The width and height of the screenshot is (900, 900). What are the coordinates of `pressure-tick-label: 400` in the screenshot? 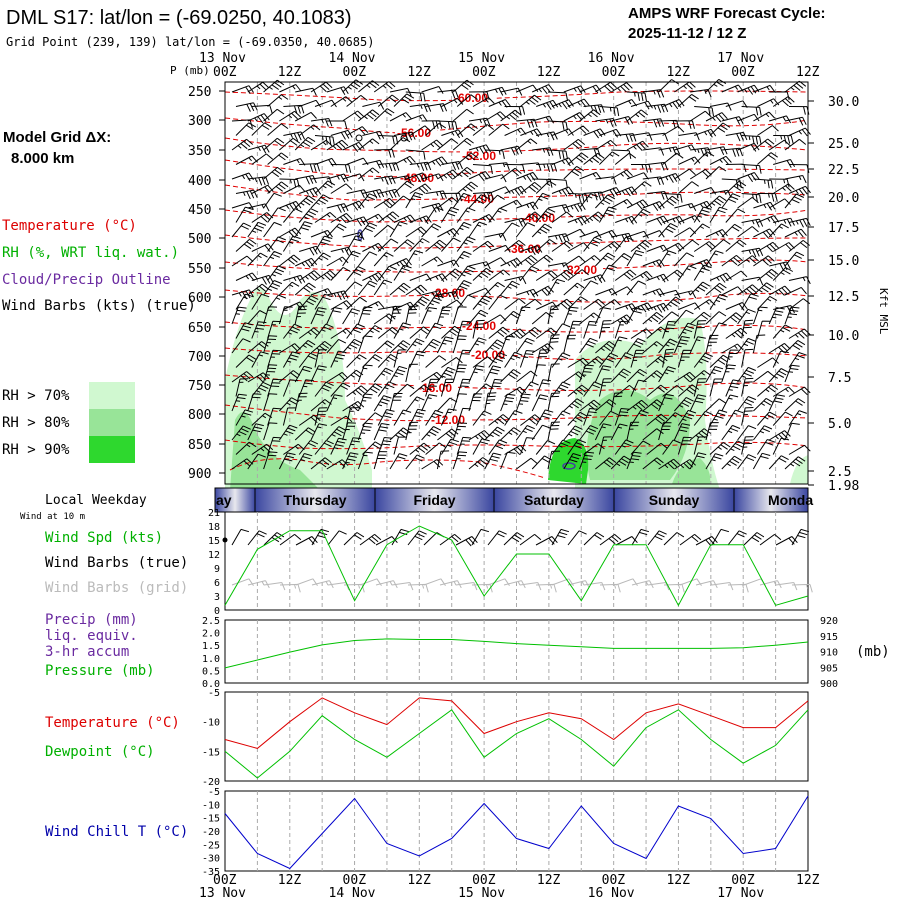 It's located at (199, 181).